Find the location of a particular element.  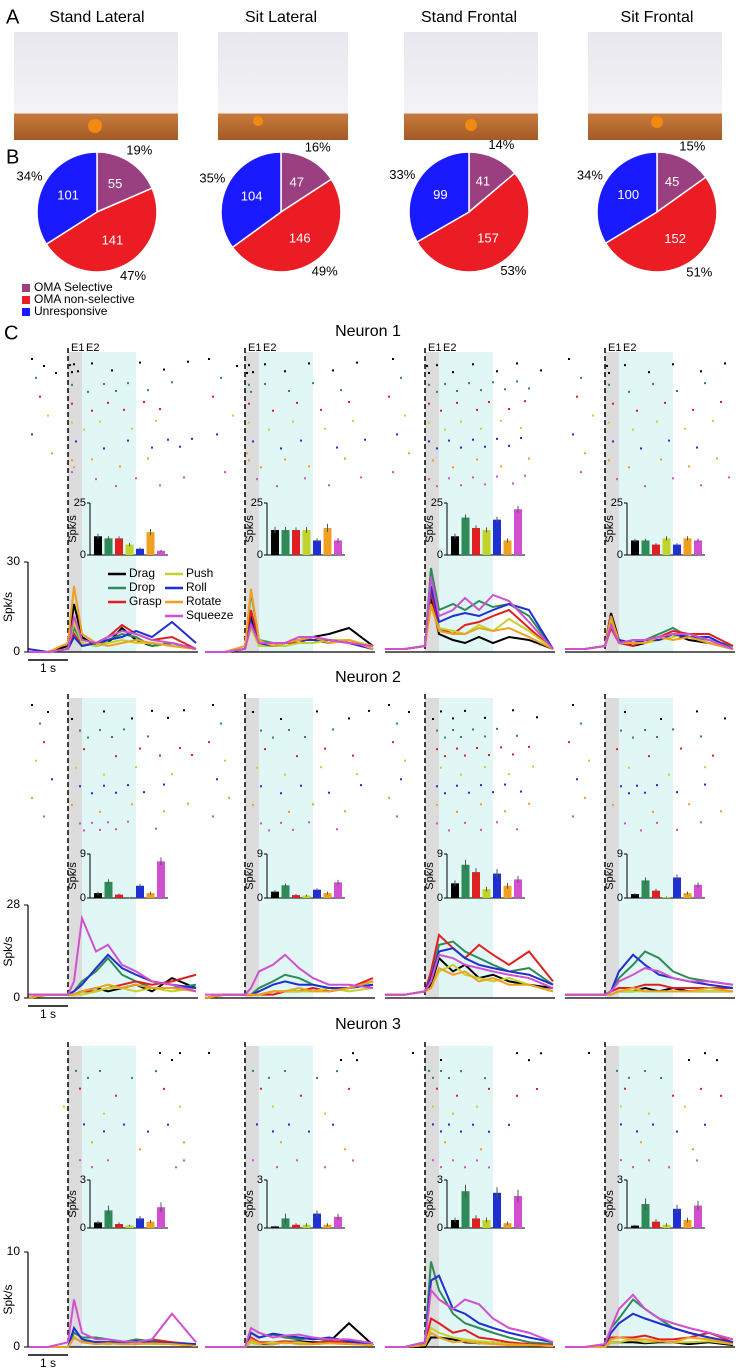

inset-ylabel: Spk/s is located at coordinates (250, 1204).